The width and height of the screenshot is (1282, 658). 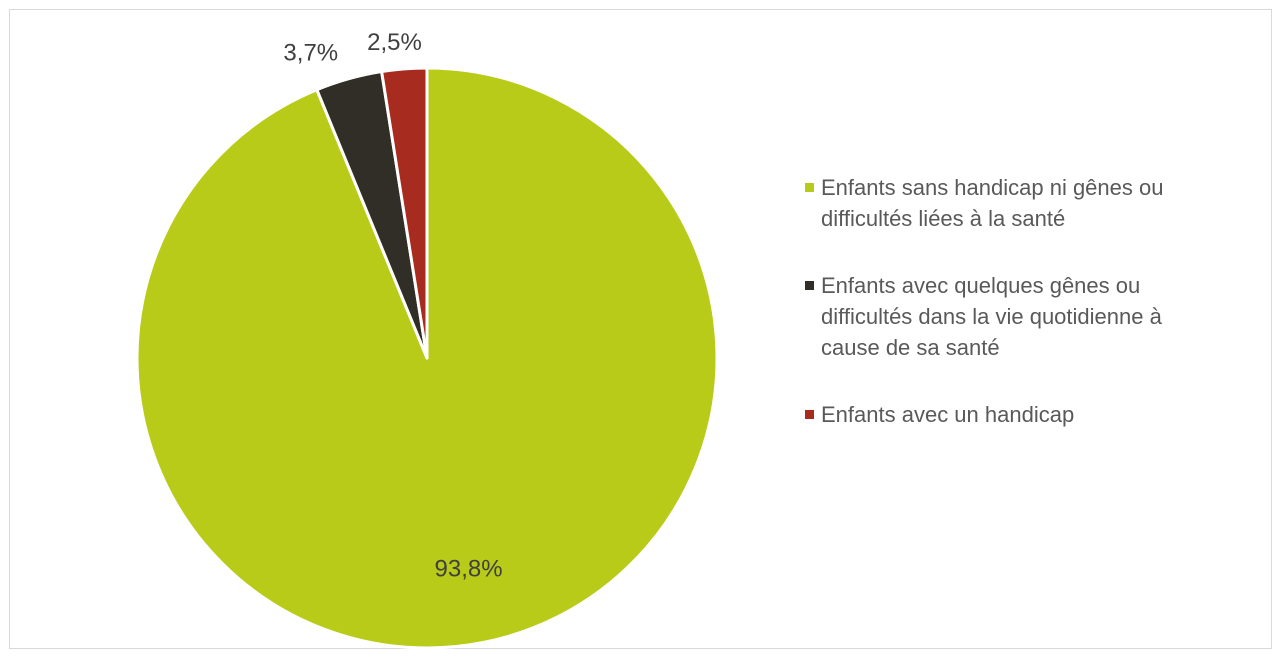 I want to click on legend-item-handicap: Enfants avec un handicap, so click(x=1013, y=414).